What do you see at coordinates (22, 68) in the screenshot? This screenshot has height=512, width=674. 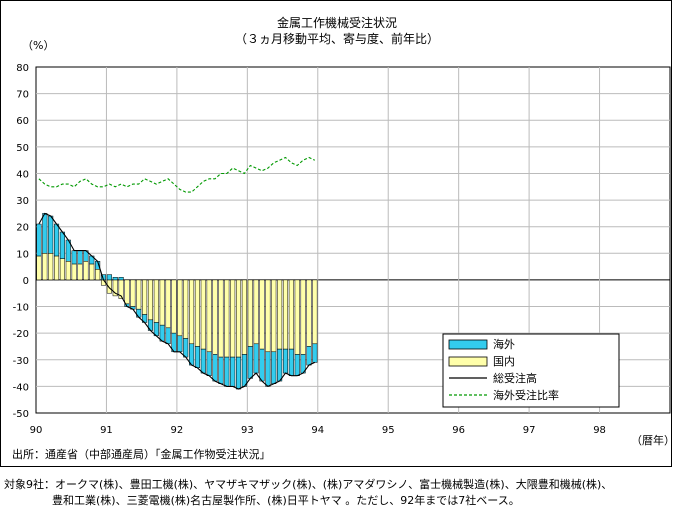 I see `y-tick-label: 80` at bounding box center [22, 68].